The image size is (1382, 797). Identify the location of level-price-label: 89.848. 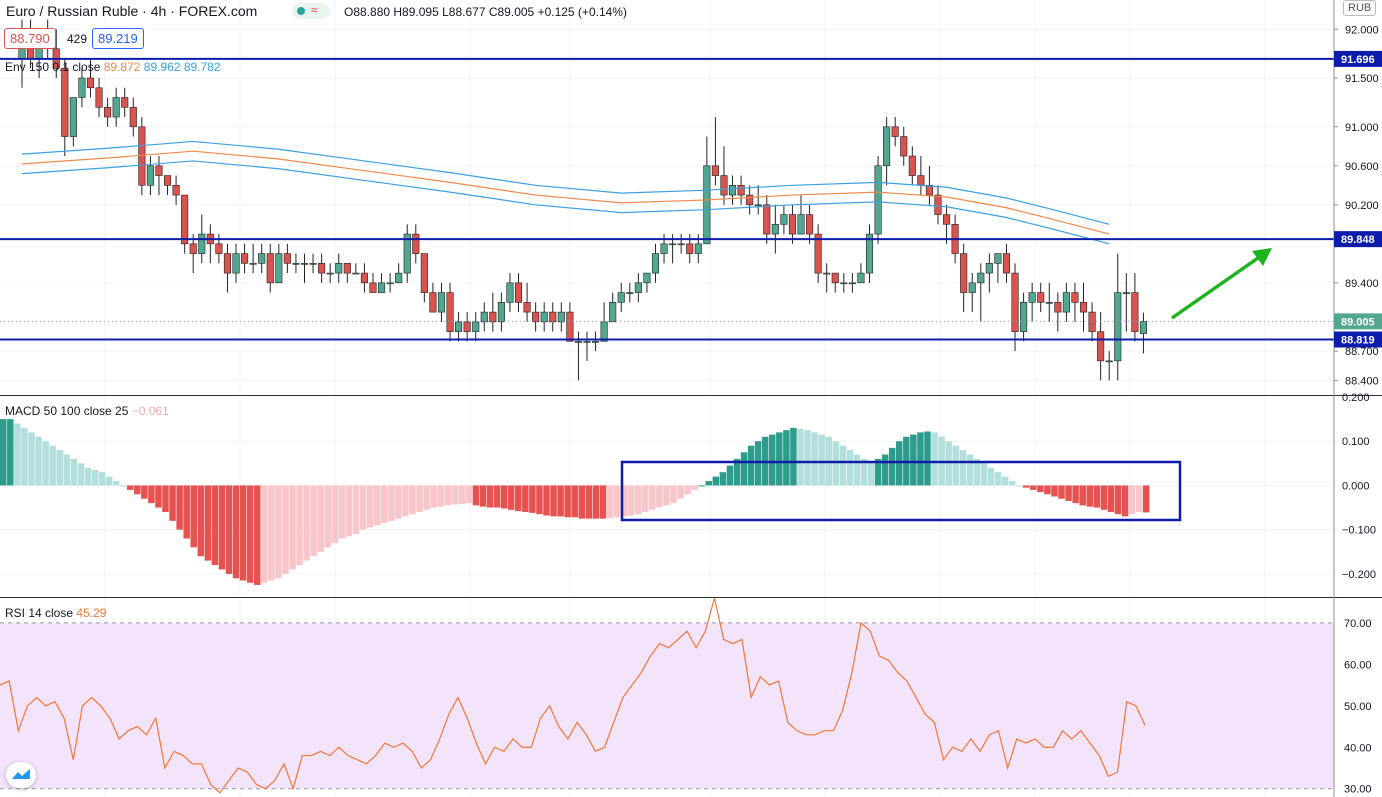
(1358, 240).